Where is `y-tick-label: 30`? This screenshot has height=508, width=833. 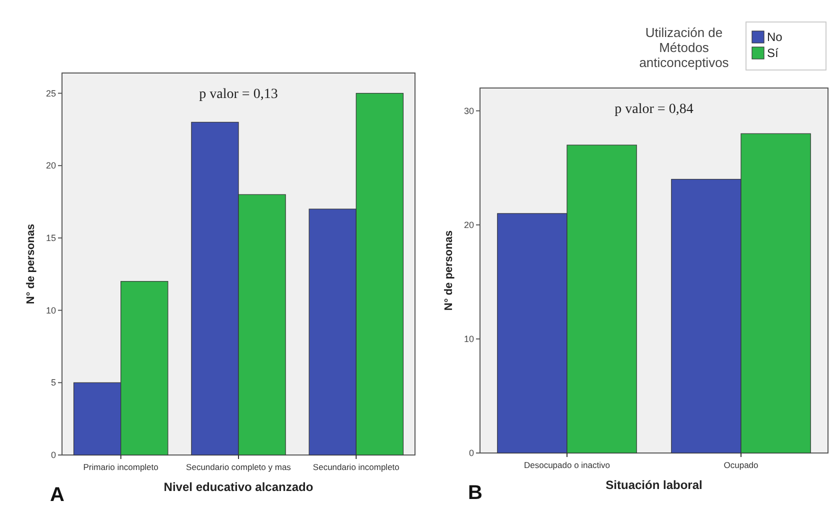
y-tick-label: 30 is located at coordinates (469, 111).